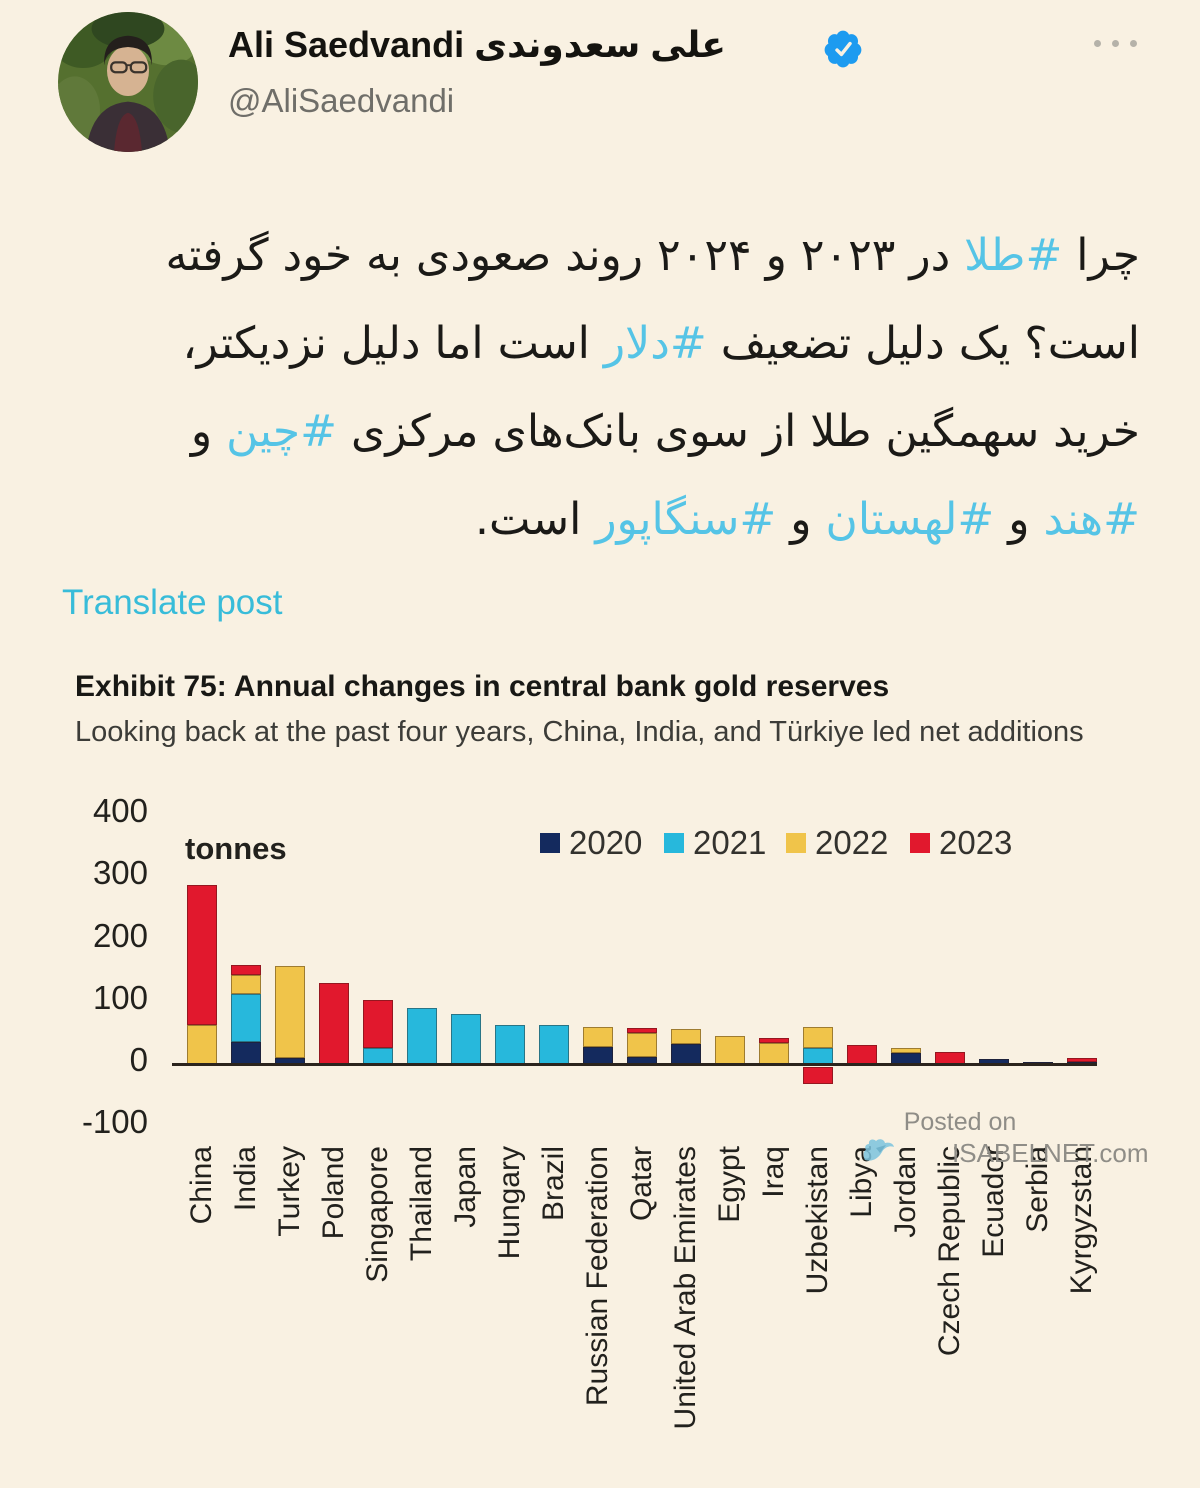 Image resolution: width=1200 pixels, height=1488 pixels. What do you see at coordinates (554, 1044) in the screenshot?
I see `bar-segment-brazil-2021` at bounding box center [554, 1044].